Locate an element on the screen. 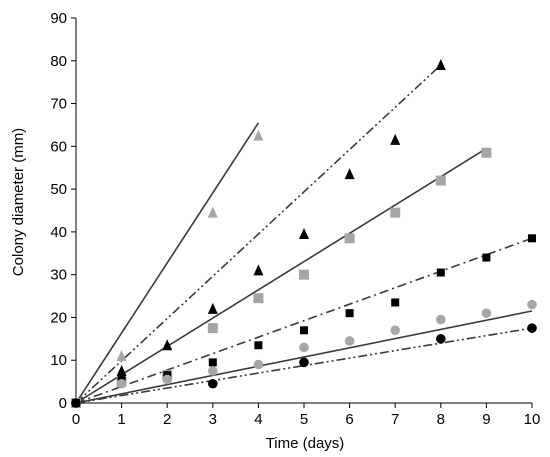  y-tick-label: 30 is located at coordinates (58, 275).